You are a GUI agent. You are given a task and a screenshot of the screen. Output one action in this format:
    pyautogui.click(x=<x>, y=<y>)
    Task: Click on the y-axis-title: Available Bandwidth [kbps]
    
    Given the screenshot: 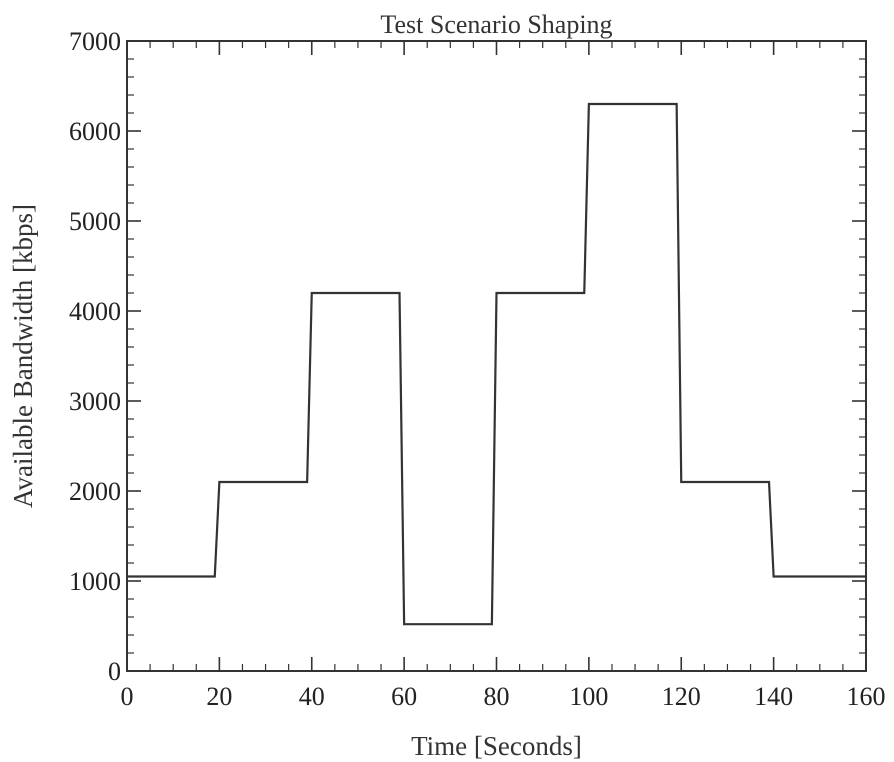 What is the action you would take?
    pyautogui.click(x=23, y=356)
    